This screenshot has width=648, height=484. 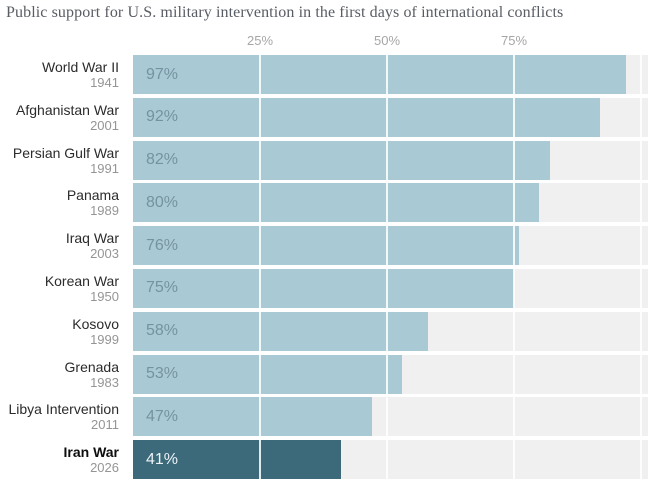 I want to click on plot-area: 76%, so click(x=387, y=246).